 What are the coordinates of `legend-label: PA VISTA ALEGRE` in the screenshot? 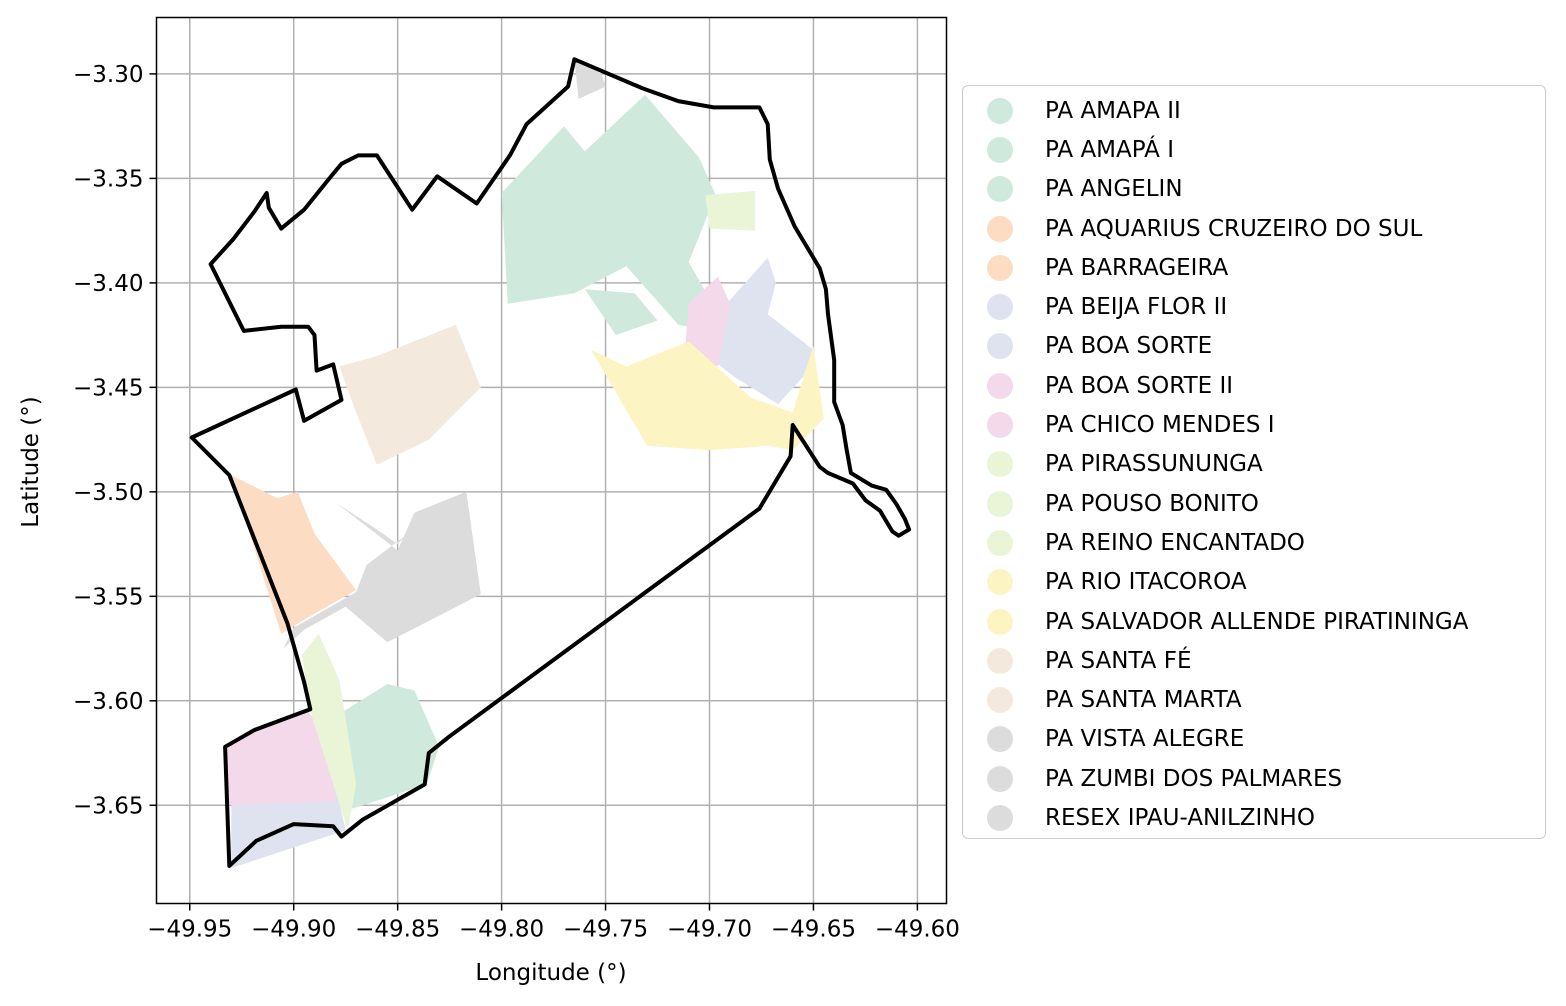 It's located at (1145, 739).